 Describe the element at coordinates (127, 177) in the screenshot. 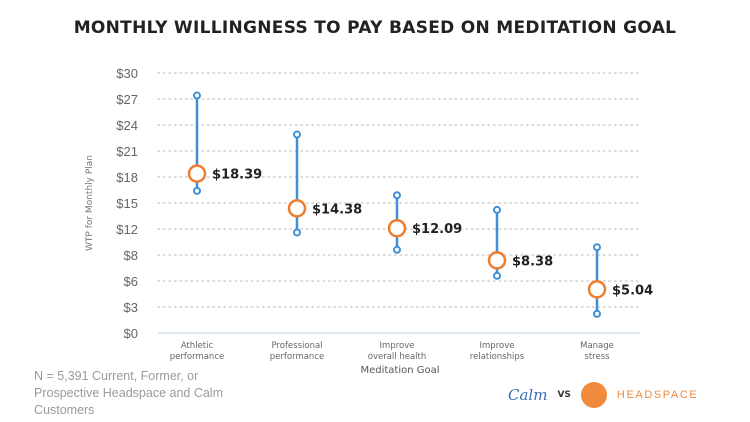

I see `y-tick-label: $18` at that location.